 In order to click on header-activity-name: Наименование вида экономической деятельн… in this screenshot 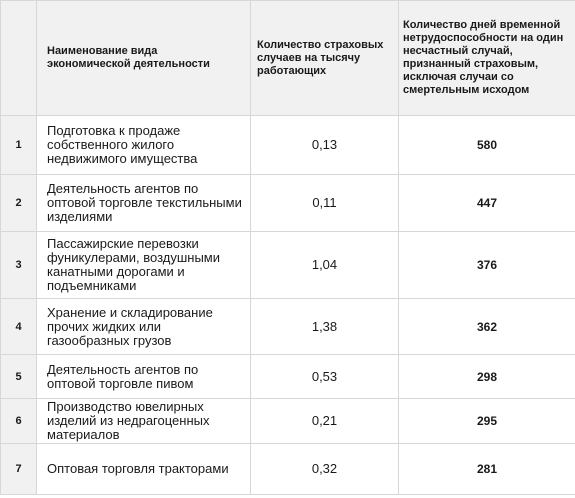, I will do `click(143, 58)`.